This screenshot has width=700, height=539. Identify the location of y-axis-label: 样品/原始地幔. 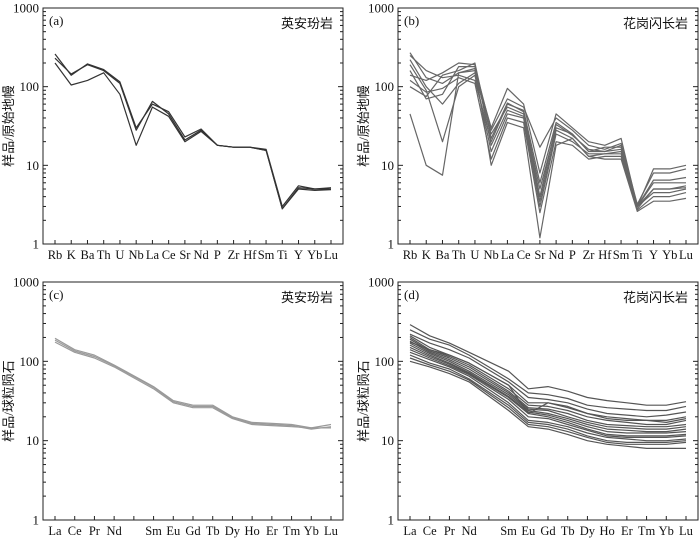
(8, 126).